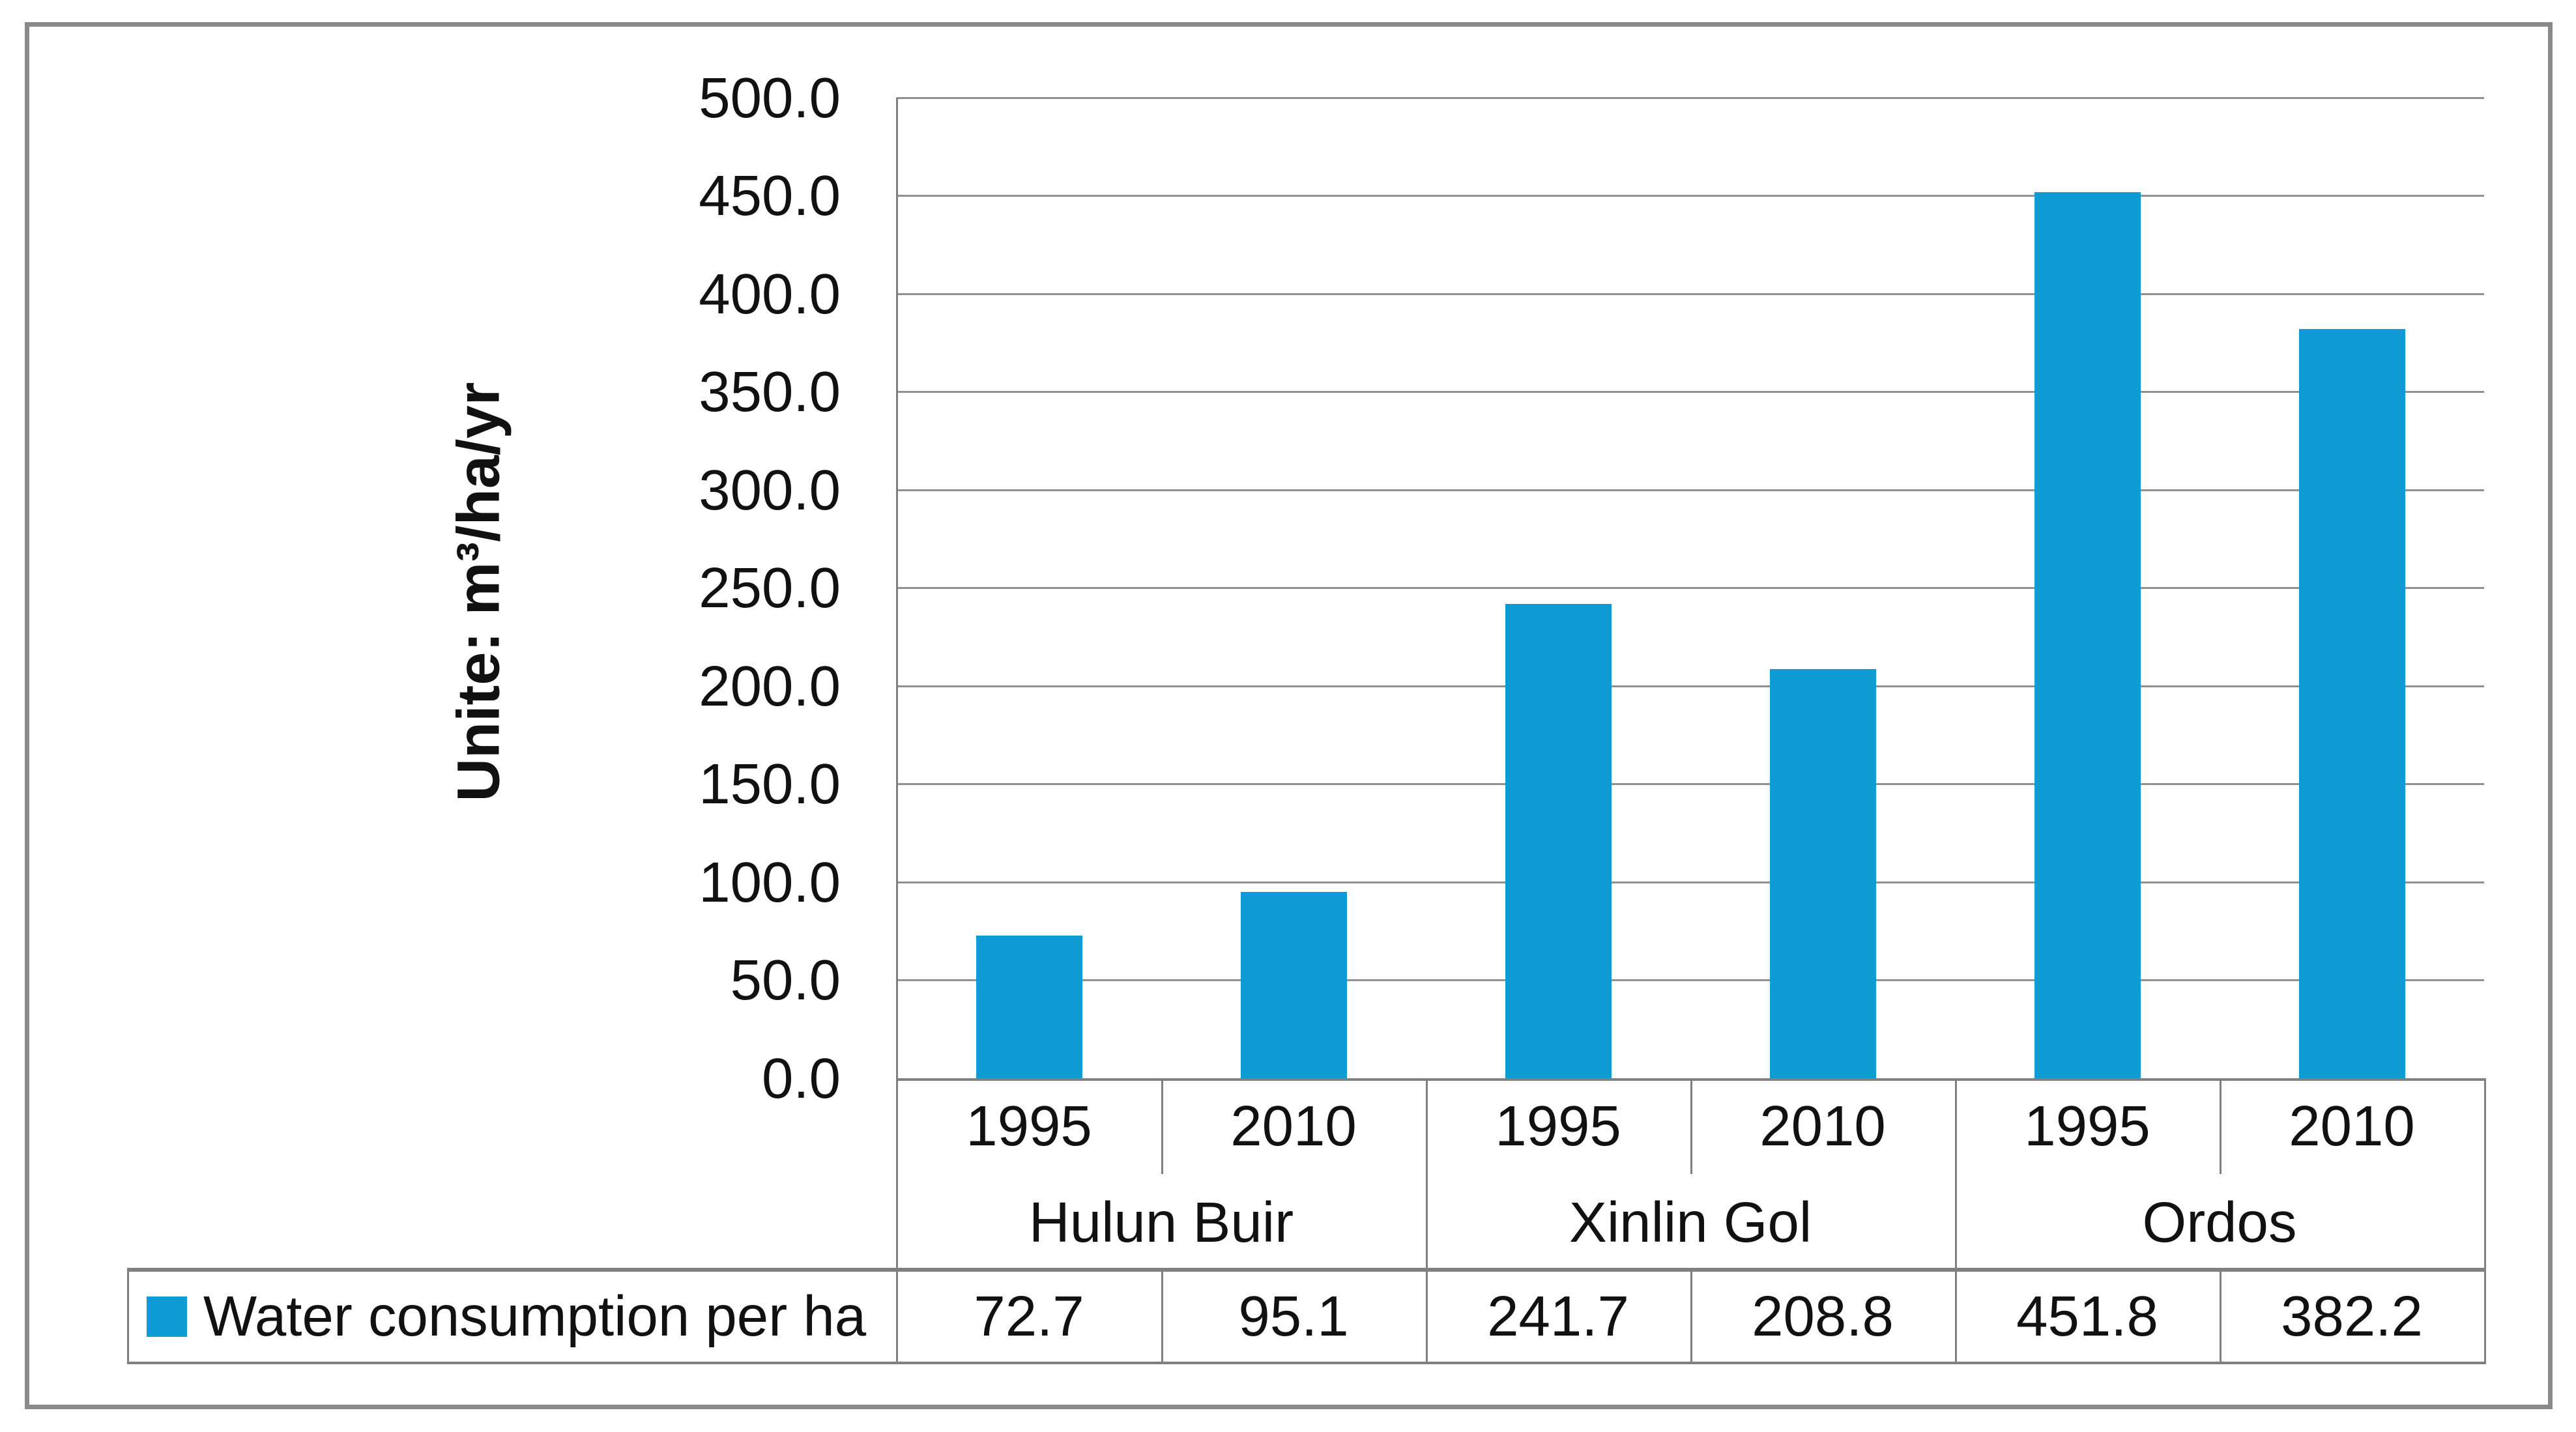  Describe the element at coordinates (770, 294) in the screenshot. I see `y-axis-tick-label: 400.0` at that location.